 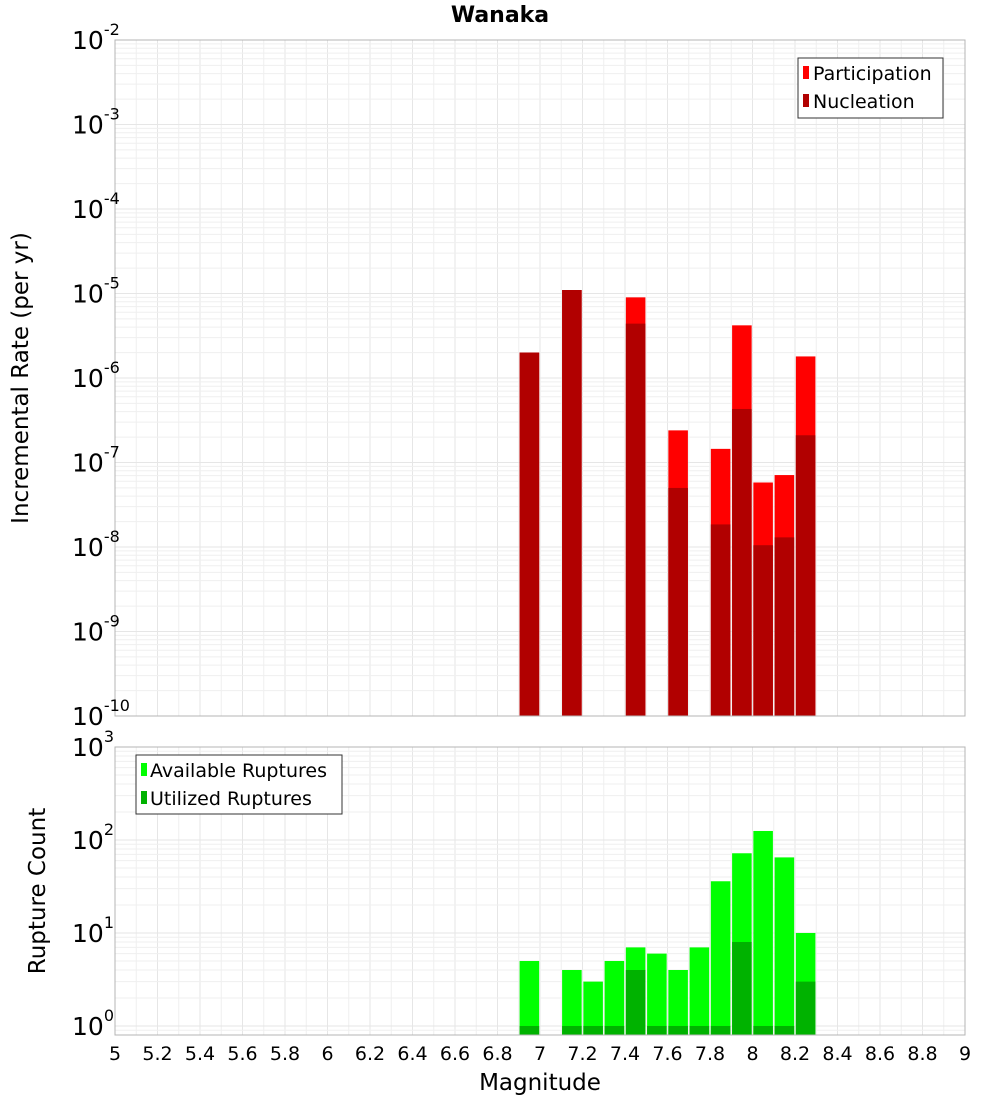 I want to click on legend-swatch-utilized-ruptures, so click(x=144, y=797).